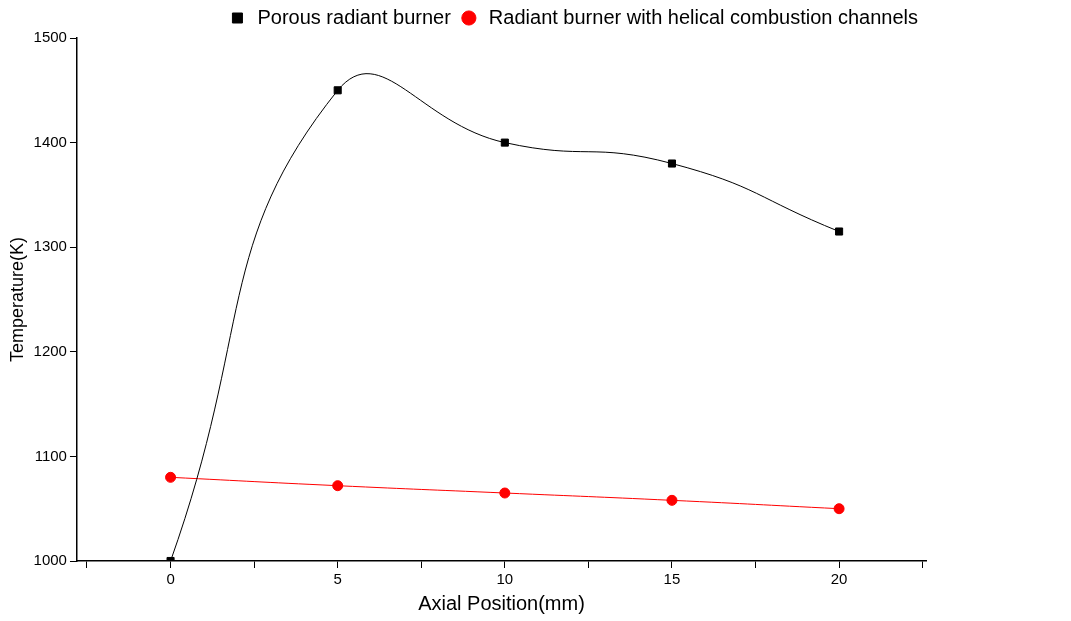 The height and width of the screenshot is (621, 1071). Describe the element at coordinates (672, 579) in the screenshot. I see `x-tick-label: 15` at that location.